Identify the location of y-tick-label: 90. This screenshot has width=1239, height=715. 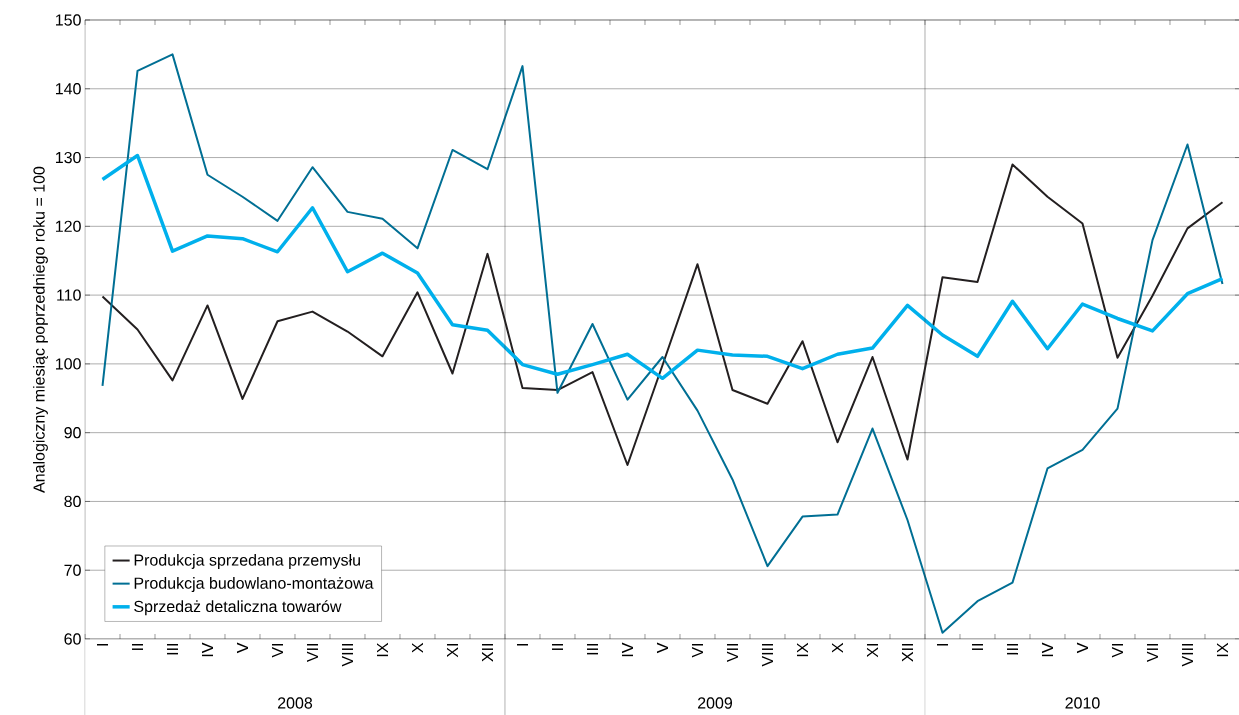
(72, 433).